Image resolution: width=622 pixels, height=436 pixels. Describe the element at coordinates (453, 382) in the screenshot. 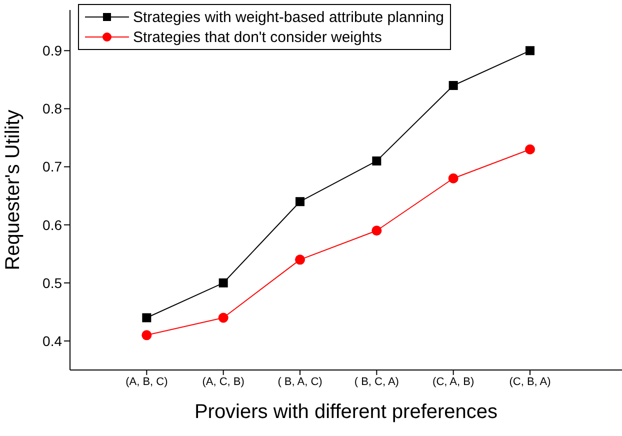

I see `x-tick-label: (C, A, B)` at that location.